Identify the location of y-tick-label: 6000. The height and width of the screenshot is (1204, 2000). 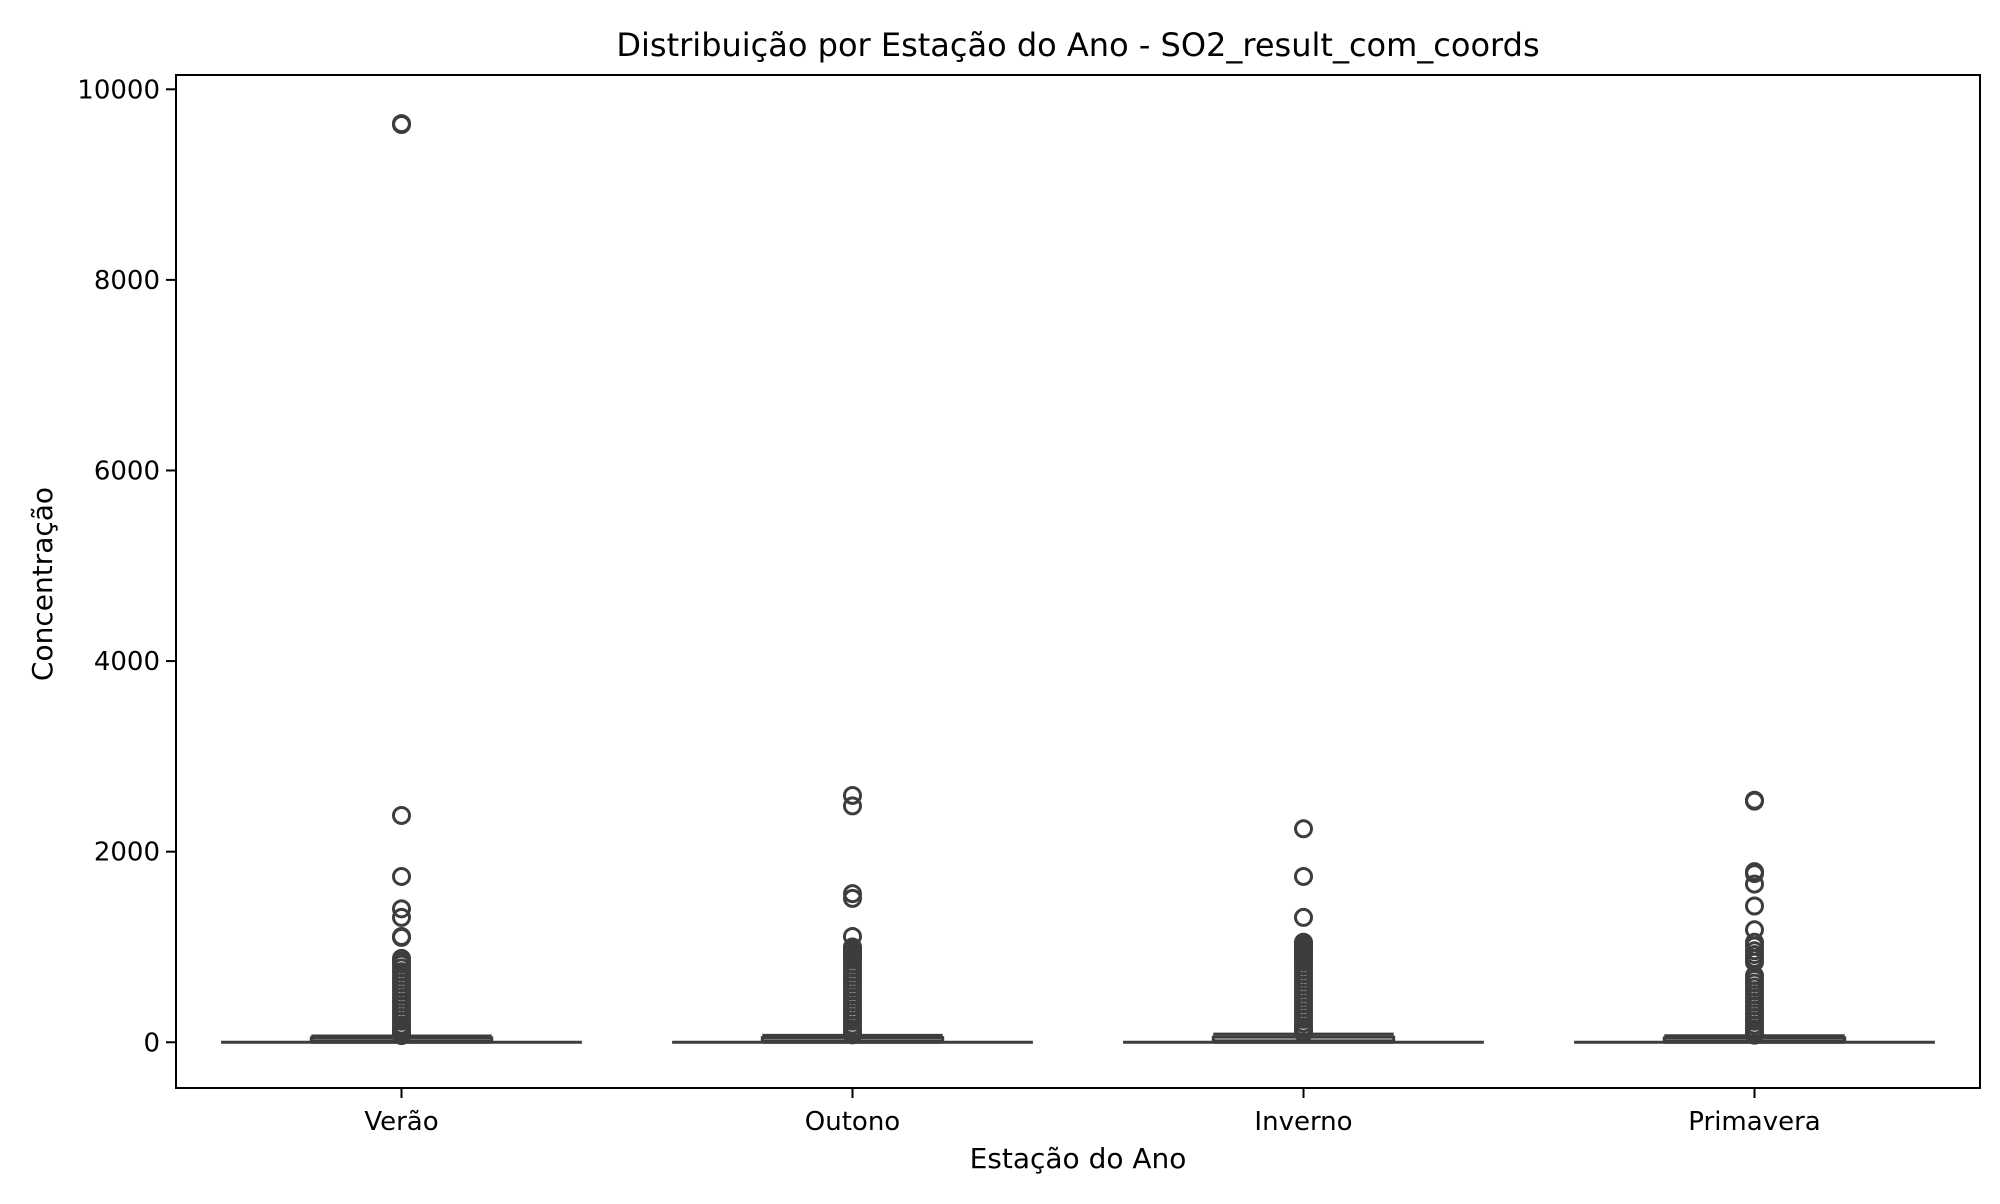
(127, 471).